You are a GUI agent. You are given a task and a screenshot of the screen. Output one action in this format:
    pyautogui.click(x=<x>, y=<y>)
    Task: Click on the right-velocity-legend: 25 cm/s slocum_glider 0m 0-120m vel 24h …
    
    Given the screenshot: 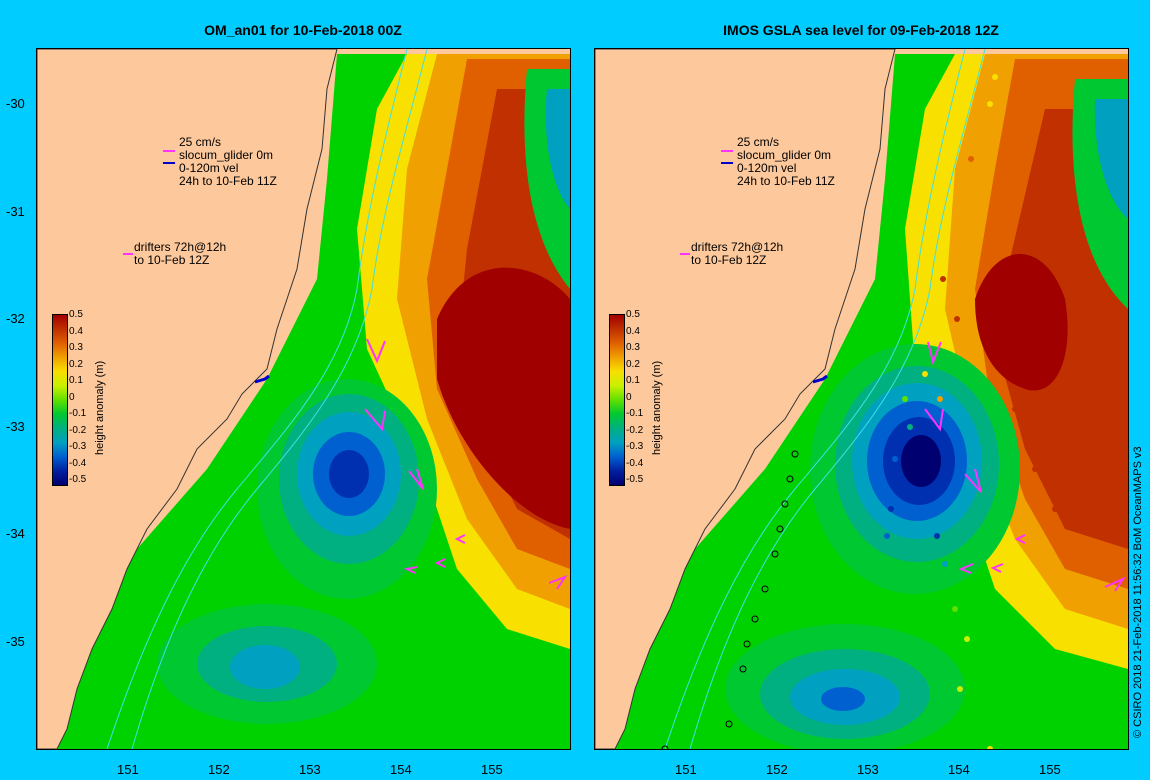 What is the action you would take?
    pyautogui.click(x=786, y=161)
    